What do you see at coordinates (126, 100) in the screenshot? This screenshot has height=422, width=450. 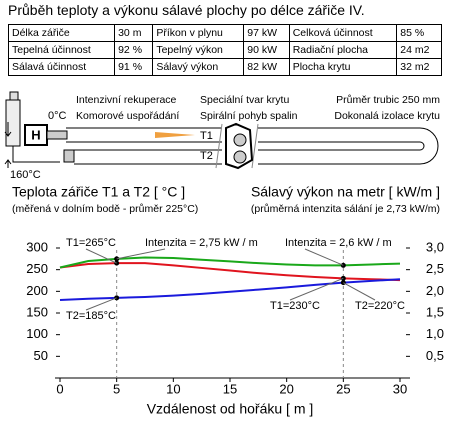 I see `feature: Intenzivní rekuperace` at bounding box center [126, 100].